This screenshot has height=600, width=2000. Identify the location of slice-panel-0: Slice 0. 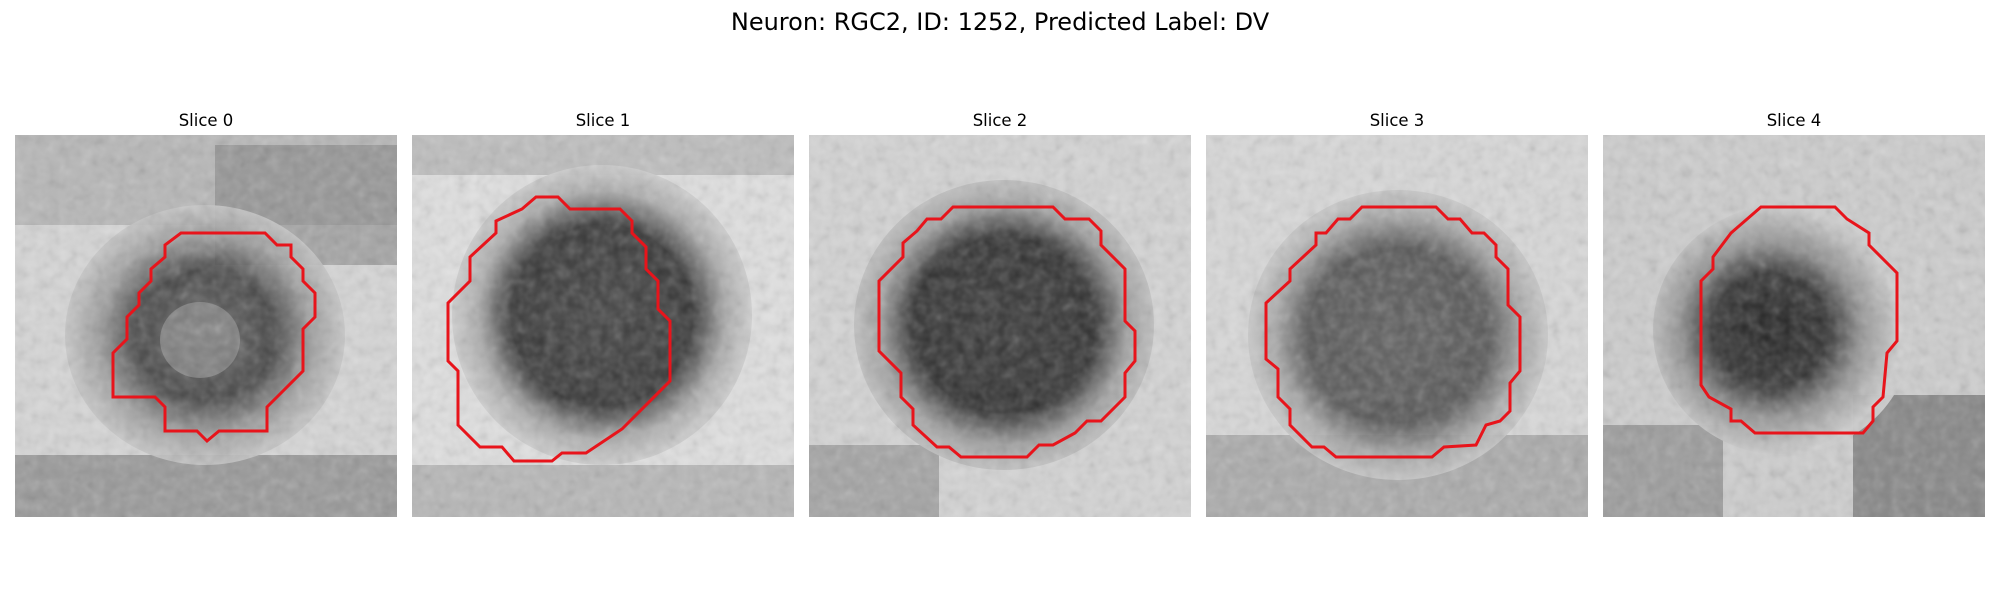
(206, 313).